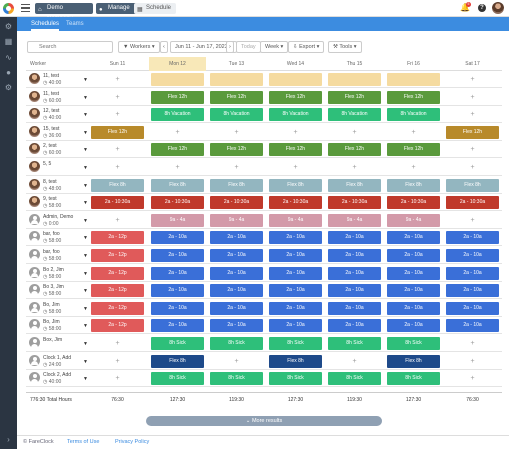  Describe the element at coordinates (164, 47) in the screenshot. I see `prev-week-button: ‹` at that location.